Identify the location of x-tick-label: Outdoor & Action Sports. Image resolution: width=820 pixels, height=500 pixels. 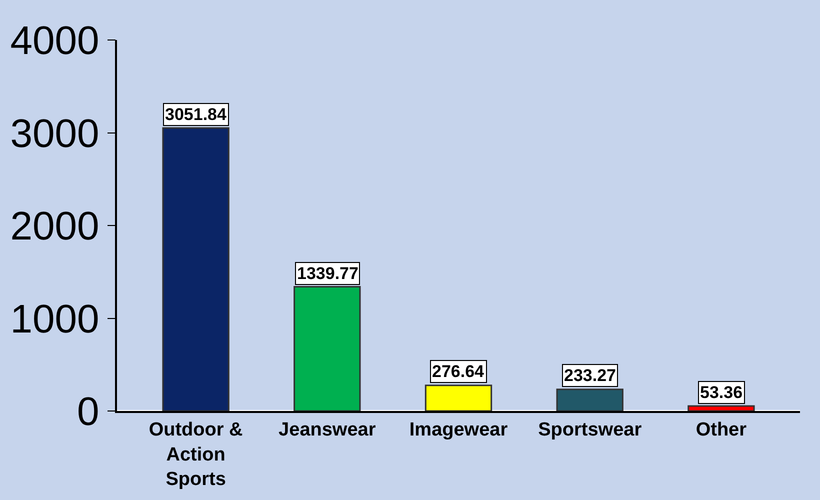
(196, 455).